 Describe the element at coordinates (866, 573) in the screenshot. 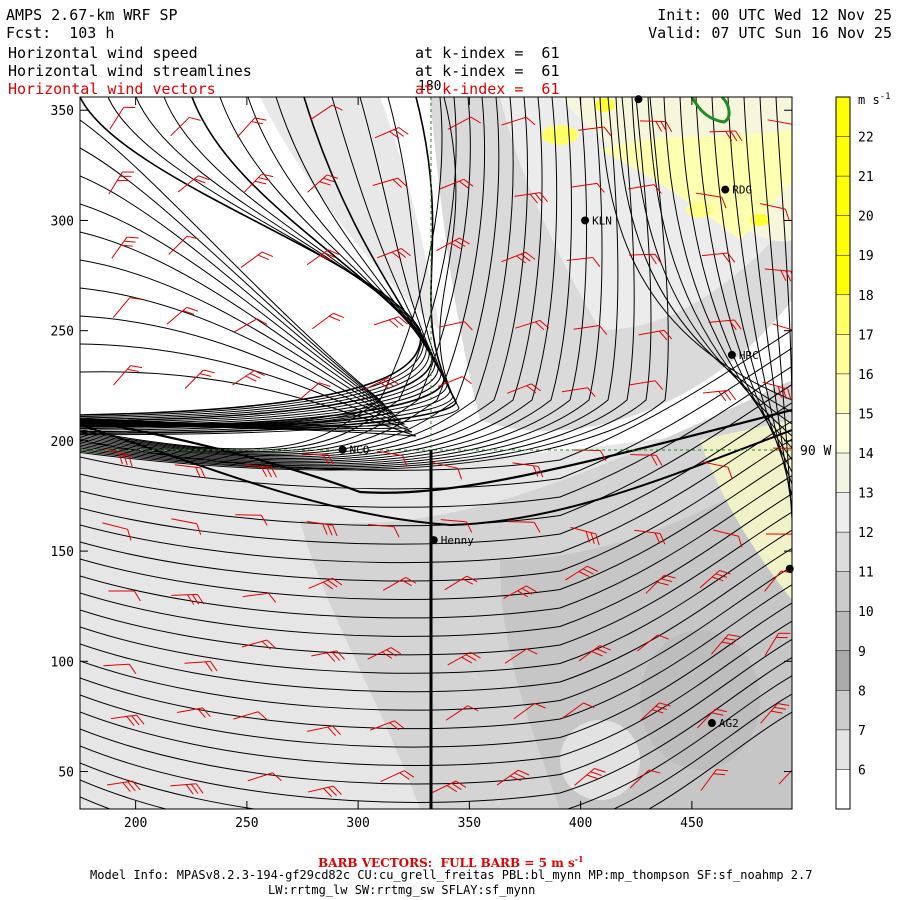

I see `colorbar-label: 11` at that location.